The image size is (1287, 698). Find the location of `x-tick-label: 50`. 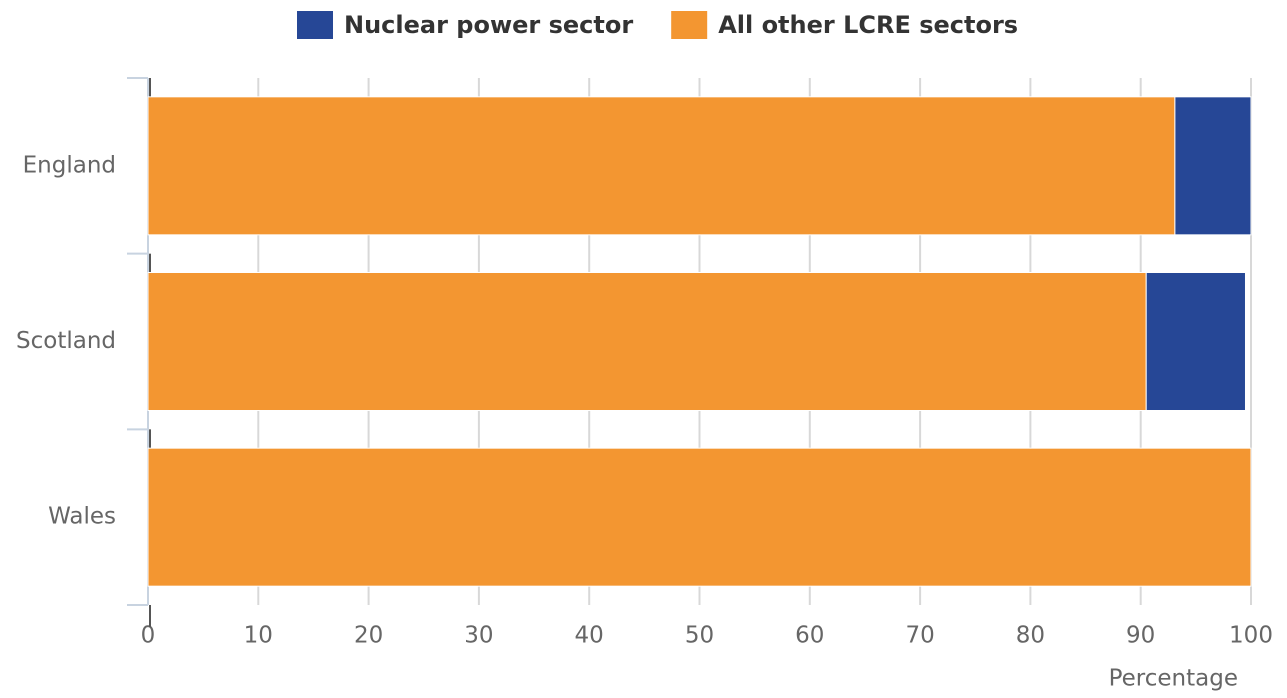

x-tick-label: 50 is located at coordinates (699, 636).